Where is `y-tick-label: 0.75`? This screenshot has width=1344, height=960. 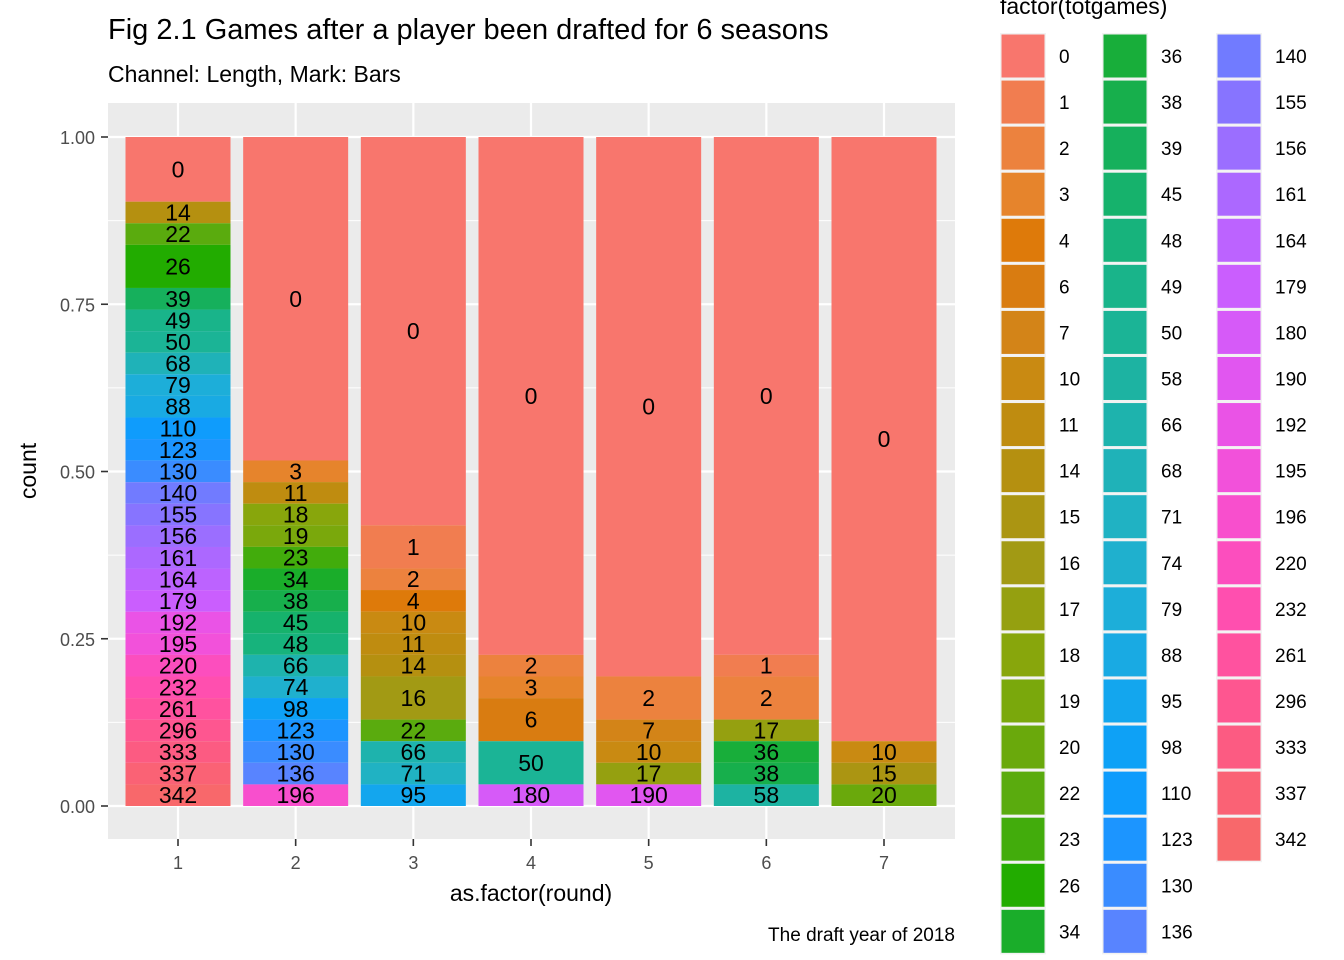 y-tick-label: 0.75 is located at coordinates (77, 305).